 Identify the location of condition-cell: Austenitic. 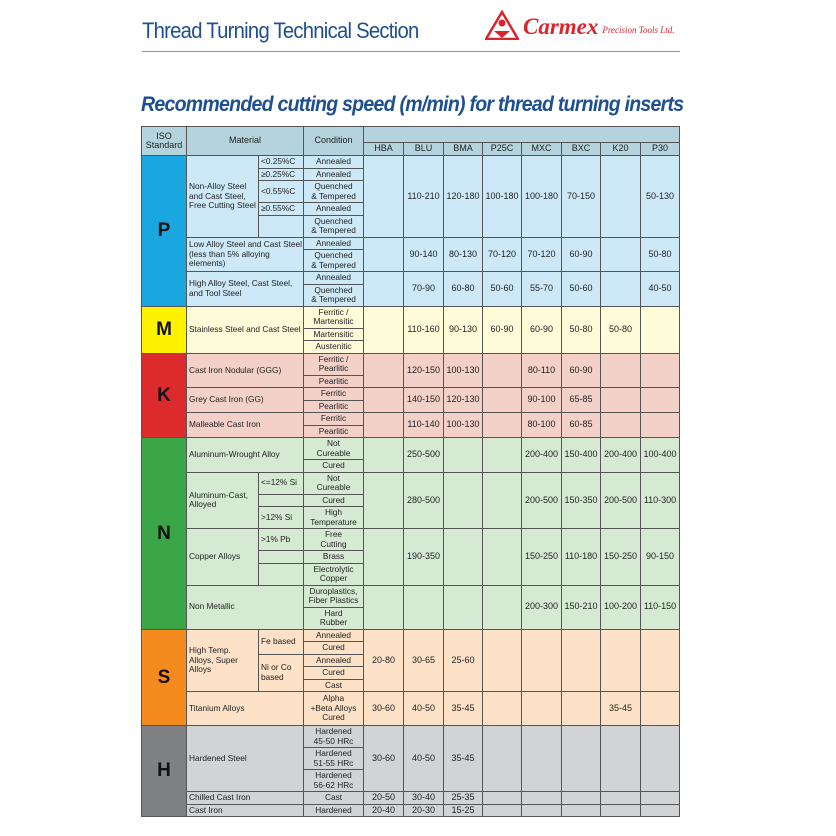
(334, 347).